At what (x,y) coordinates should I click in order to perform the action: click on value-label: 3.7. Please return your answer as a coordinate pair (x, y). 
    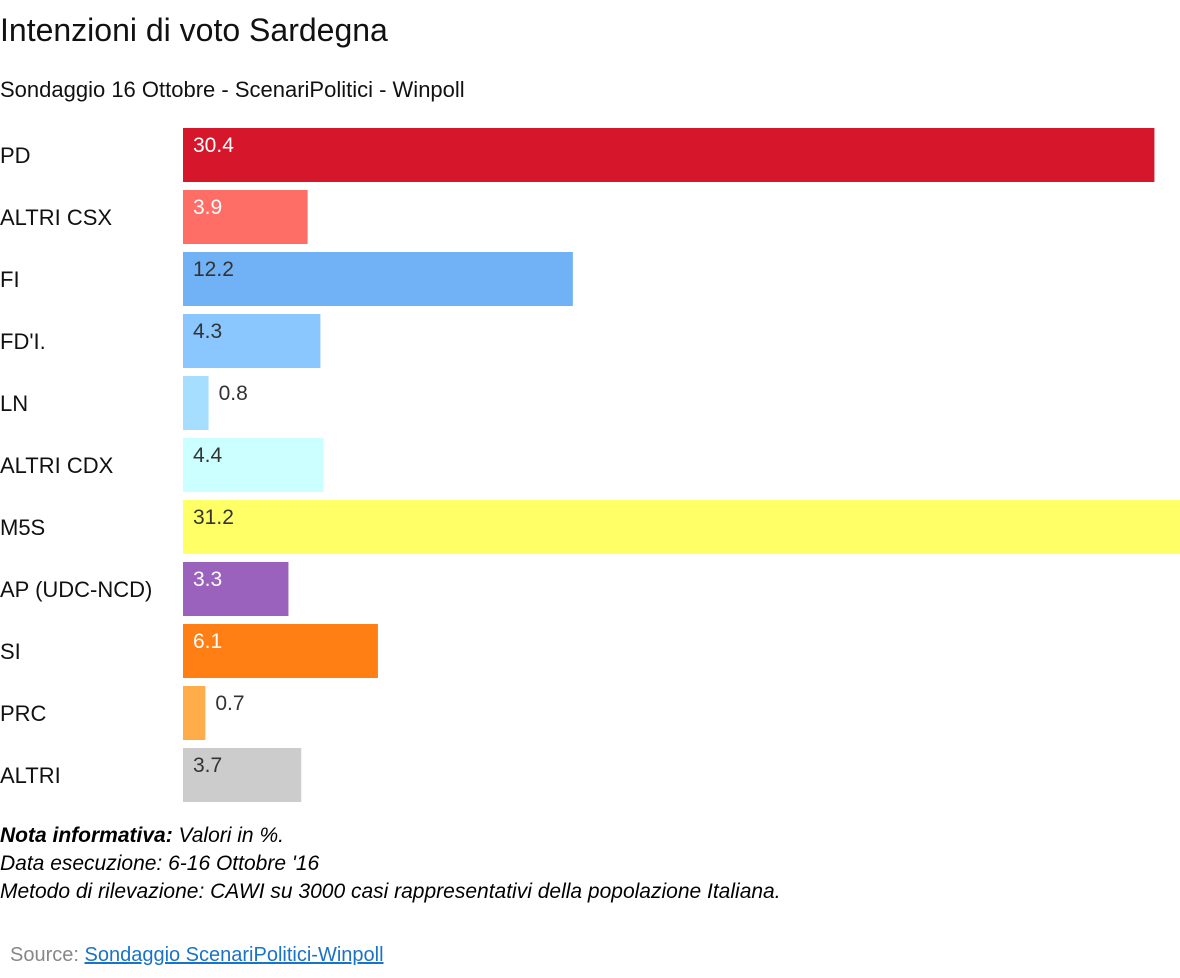
    Looking at the image, I should click on (207, 765).